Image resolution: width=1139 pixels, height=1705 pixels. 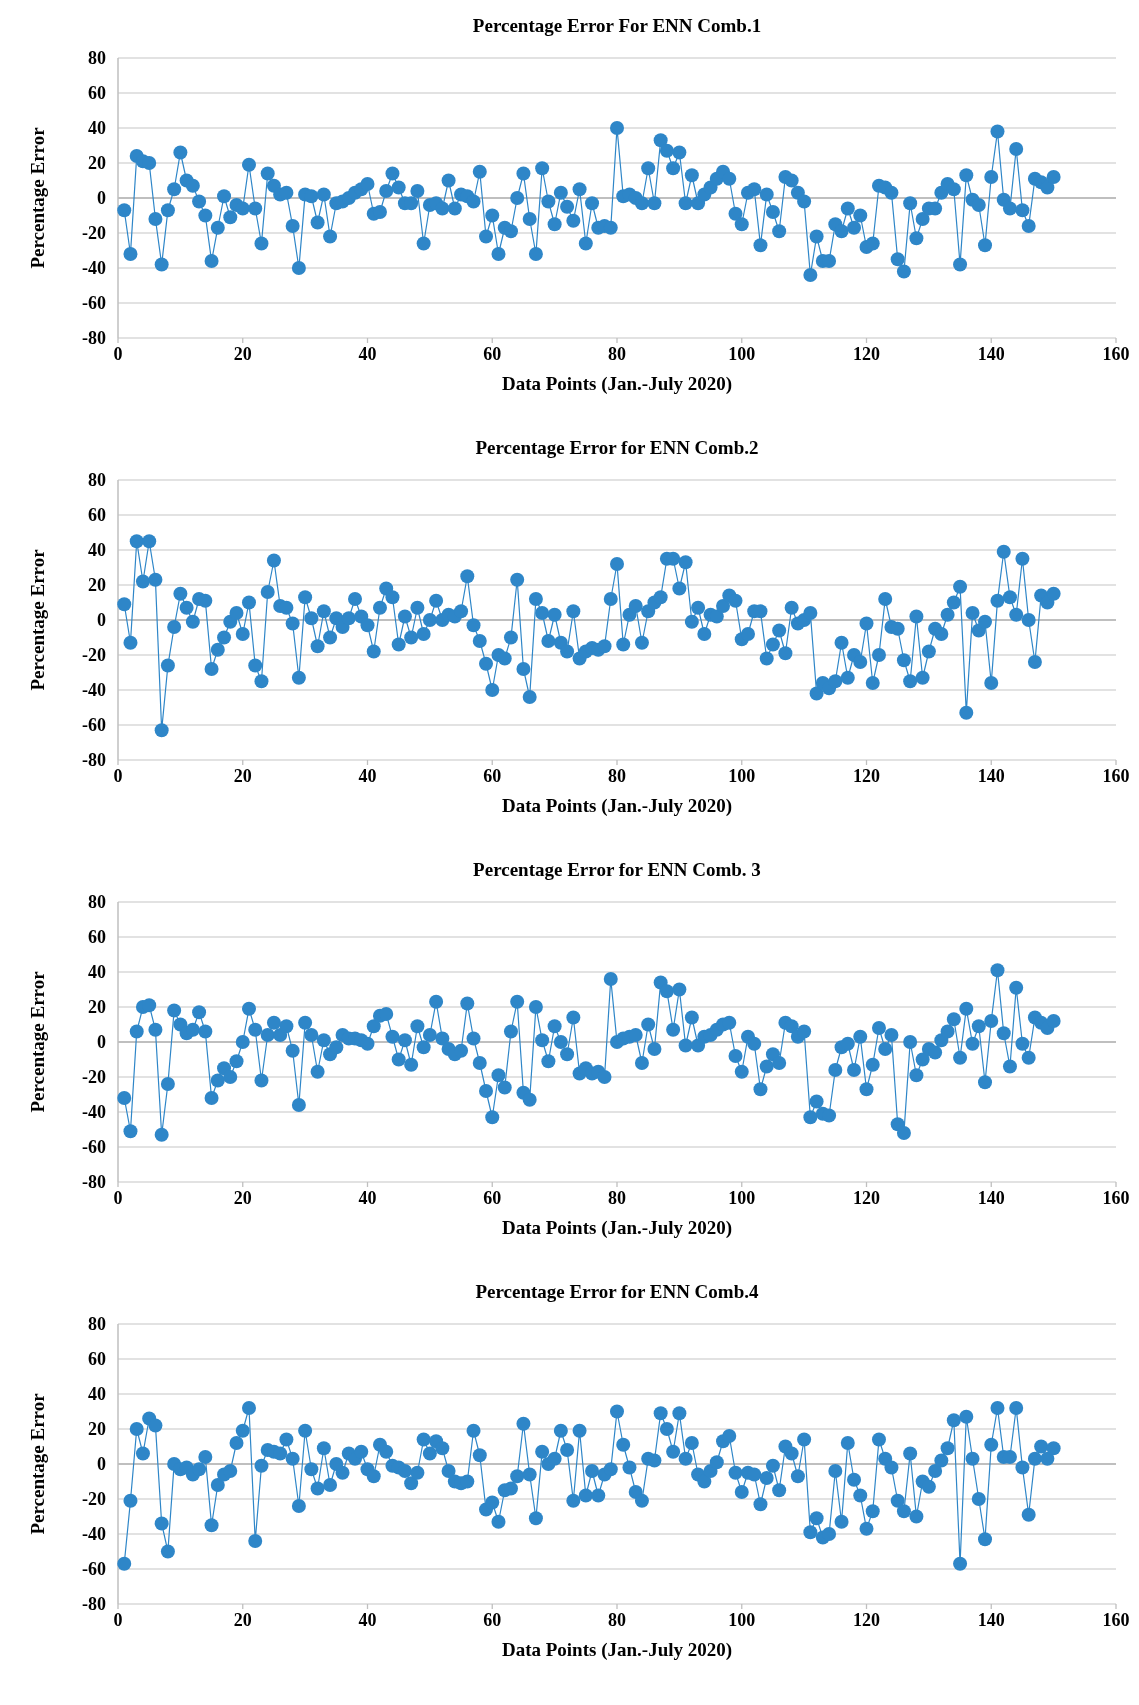 What do you see at coordinates (617, 869) in the screenshot?
I see `chart-title: Percentage Error for ENN Comb. 3` at bounding box center [617, 869].